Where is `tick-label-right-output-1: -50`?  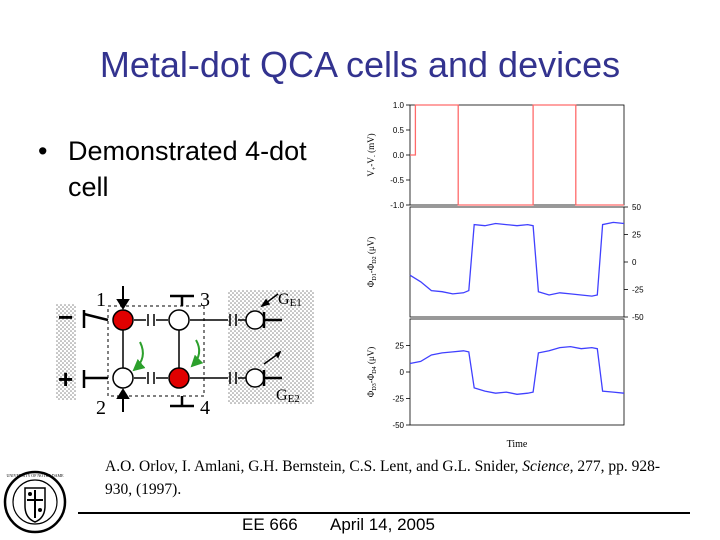
tick-label-right-output-1: -50 is located at coordinates (638, 317).